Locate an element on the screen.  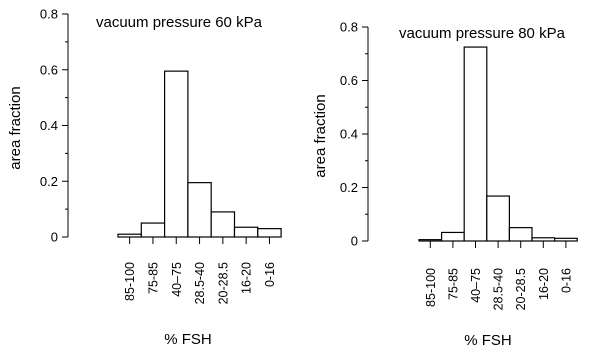
chart-title: vacuum pressure 60 kPa is located at coordinates (179, 22).